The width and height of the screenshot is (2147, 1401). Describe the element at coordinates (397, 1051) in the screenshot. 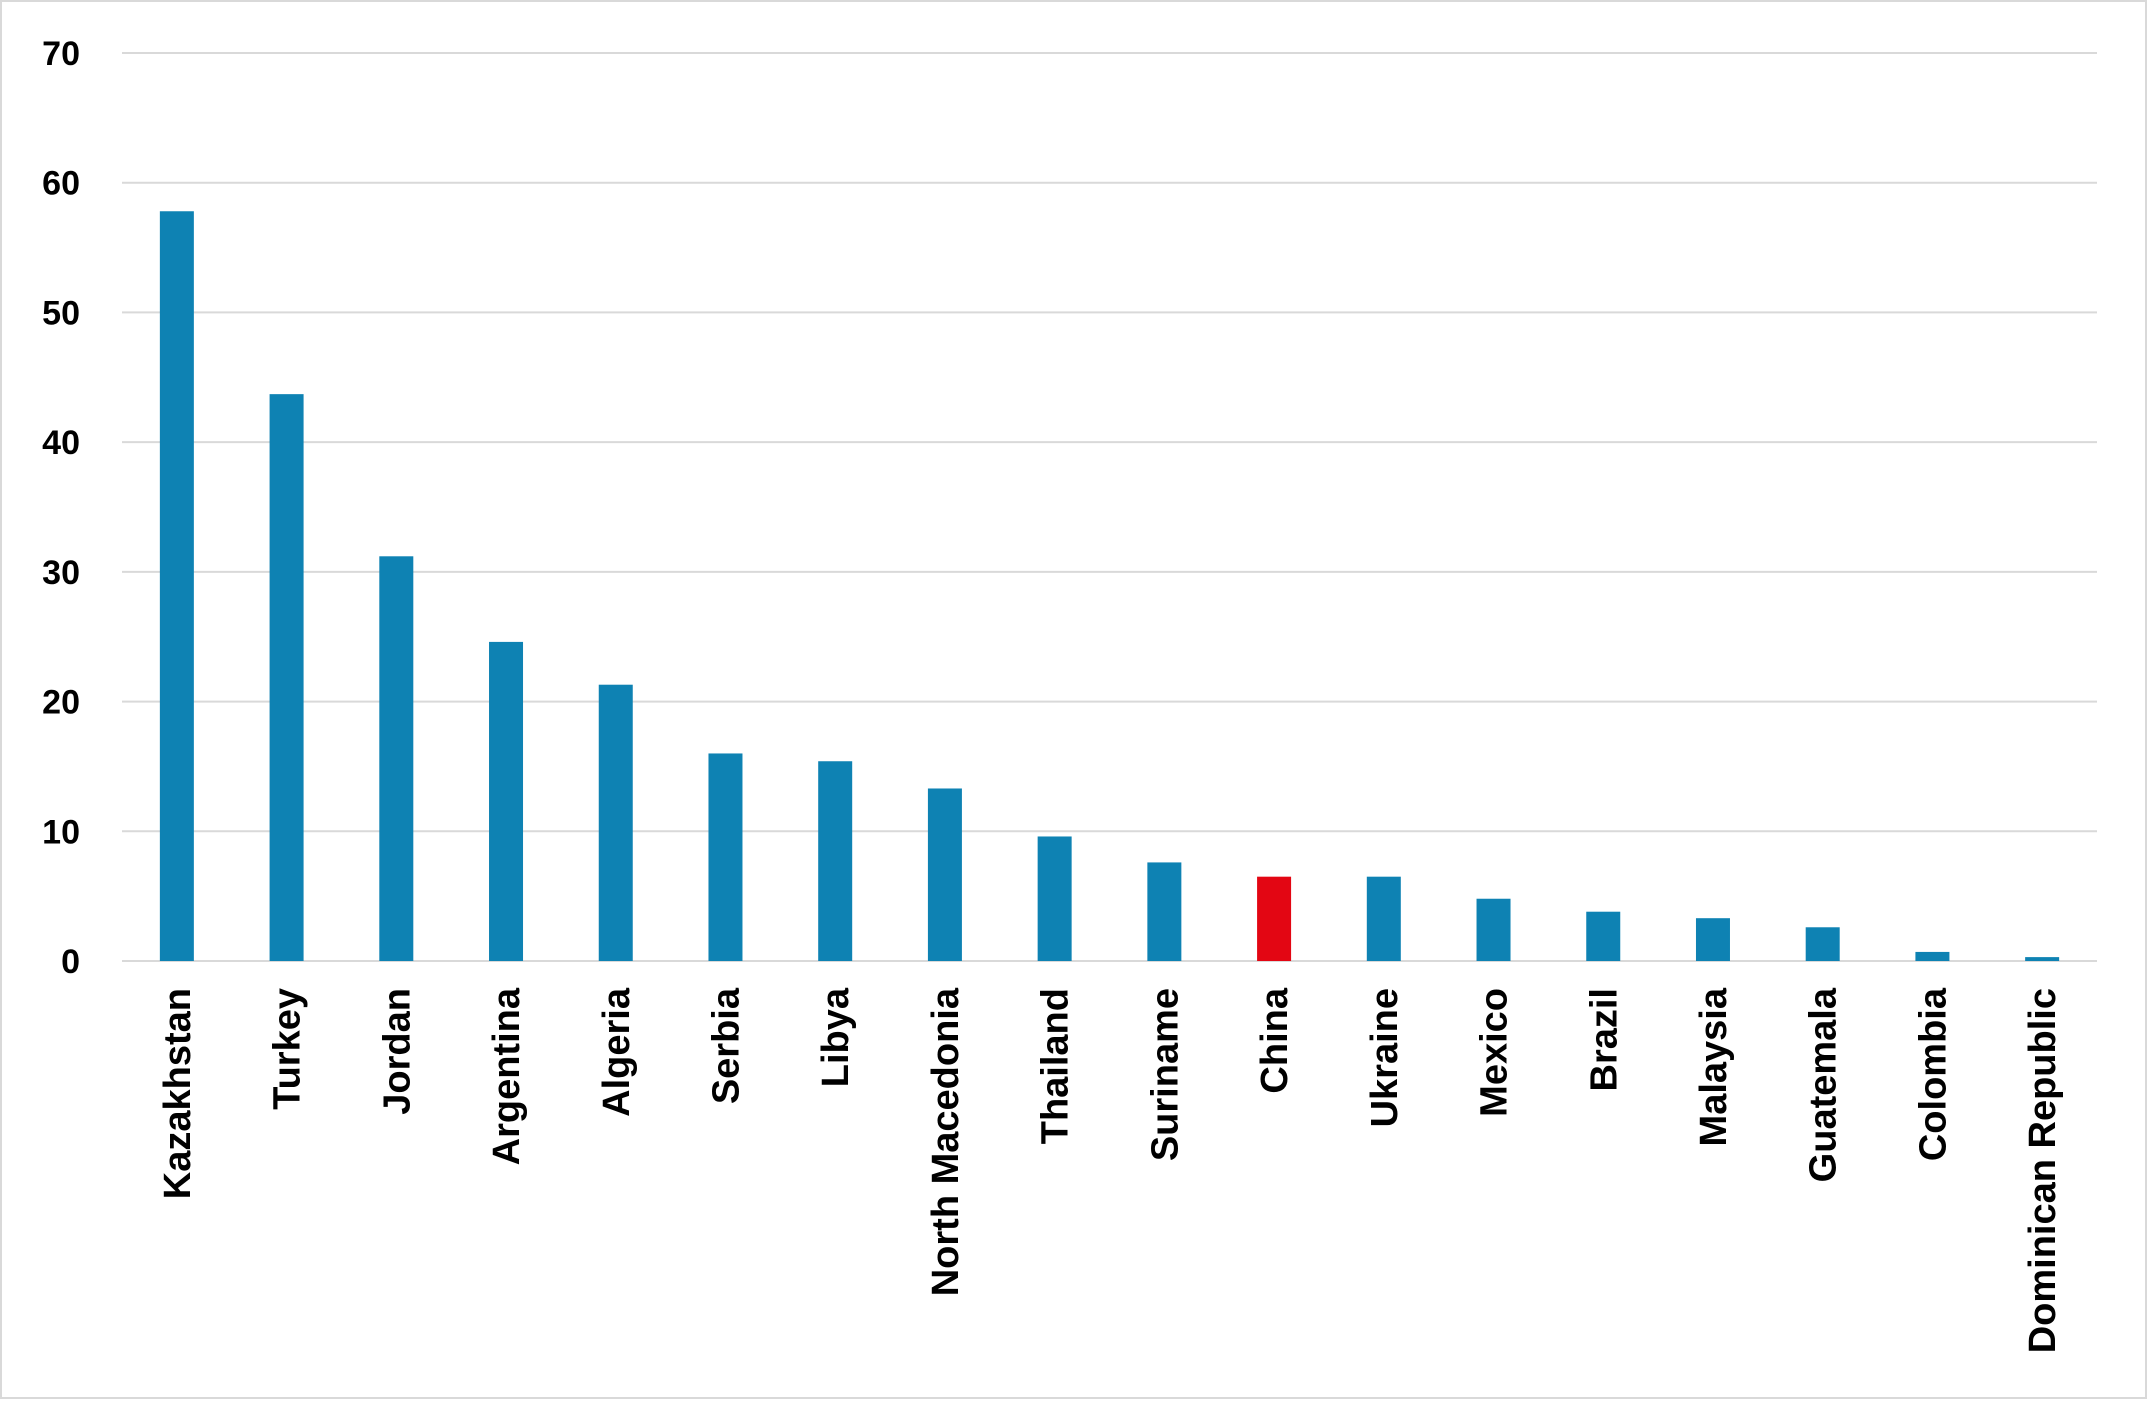

I see `x-tick-label: Jordan` at that location.